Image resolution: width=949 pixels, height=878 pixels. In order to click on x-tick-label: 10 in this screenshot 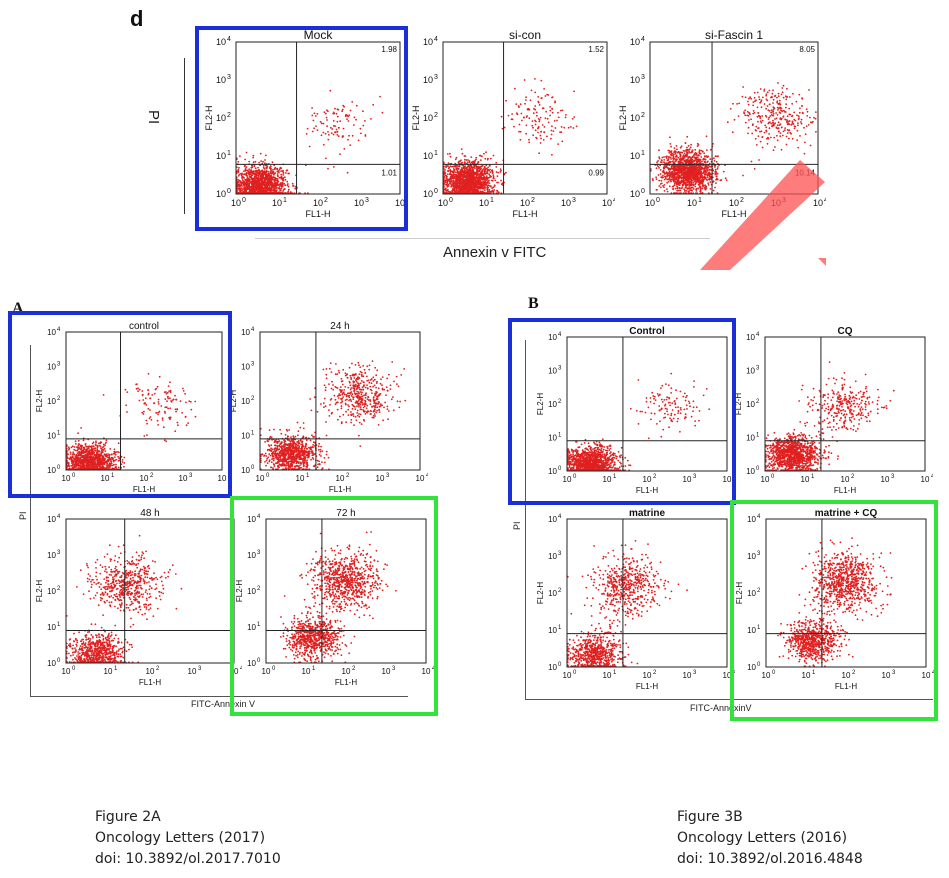, I will do `click(607, 203)`.